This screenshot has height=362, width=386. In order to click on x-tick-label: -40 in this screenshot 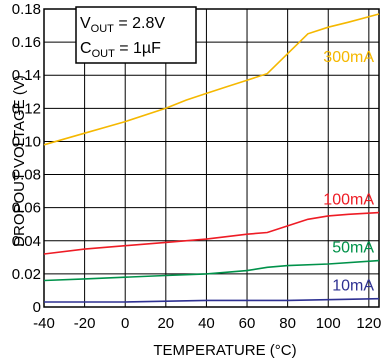, I will do `click(44, 323)`.